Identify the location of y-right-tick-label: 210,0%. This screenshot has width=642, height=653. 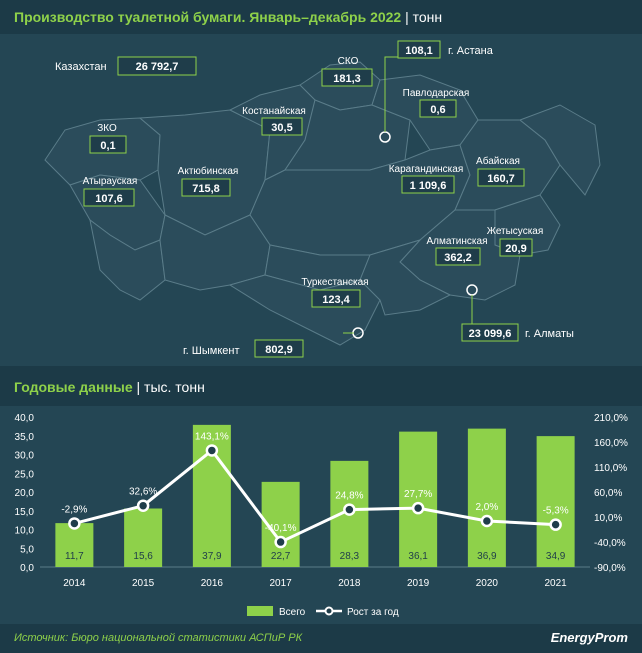
(611, 418).